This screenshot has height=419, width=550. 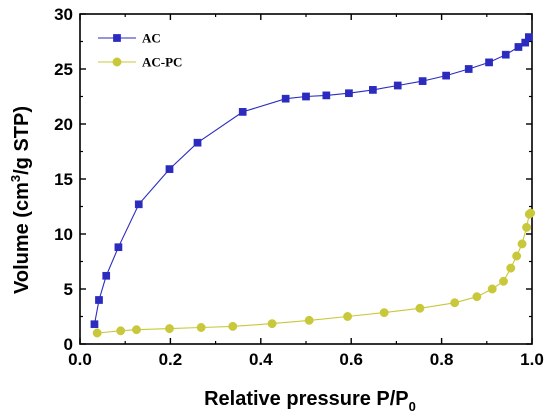 What do you see at coordinates (63, 69) in the screenshot?
I see `y-tick-label: 25` at bounding box center [63, 69].